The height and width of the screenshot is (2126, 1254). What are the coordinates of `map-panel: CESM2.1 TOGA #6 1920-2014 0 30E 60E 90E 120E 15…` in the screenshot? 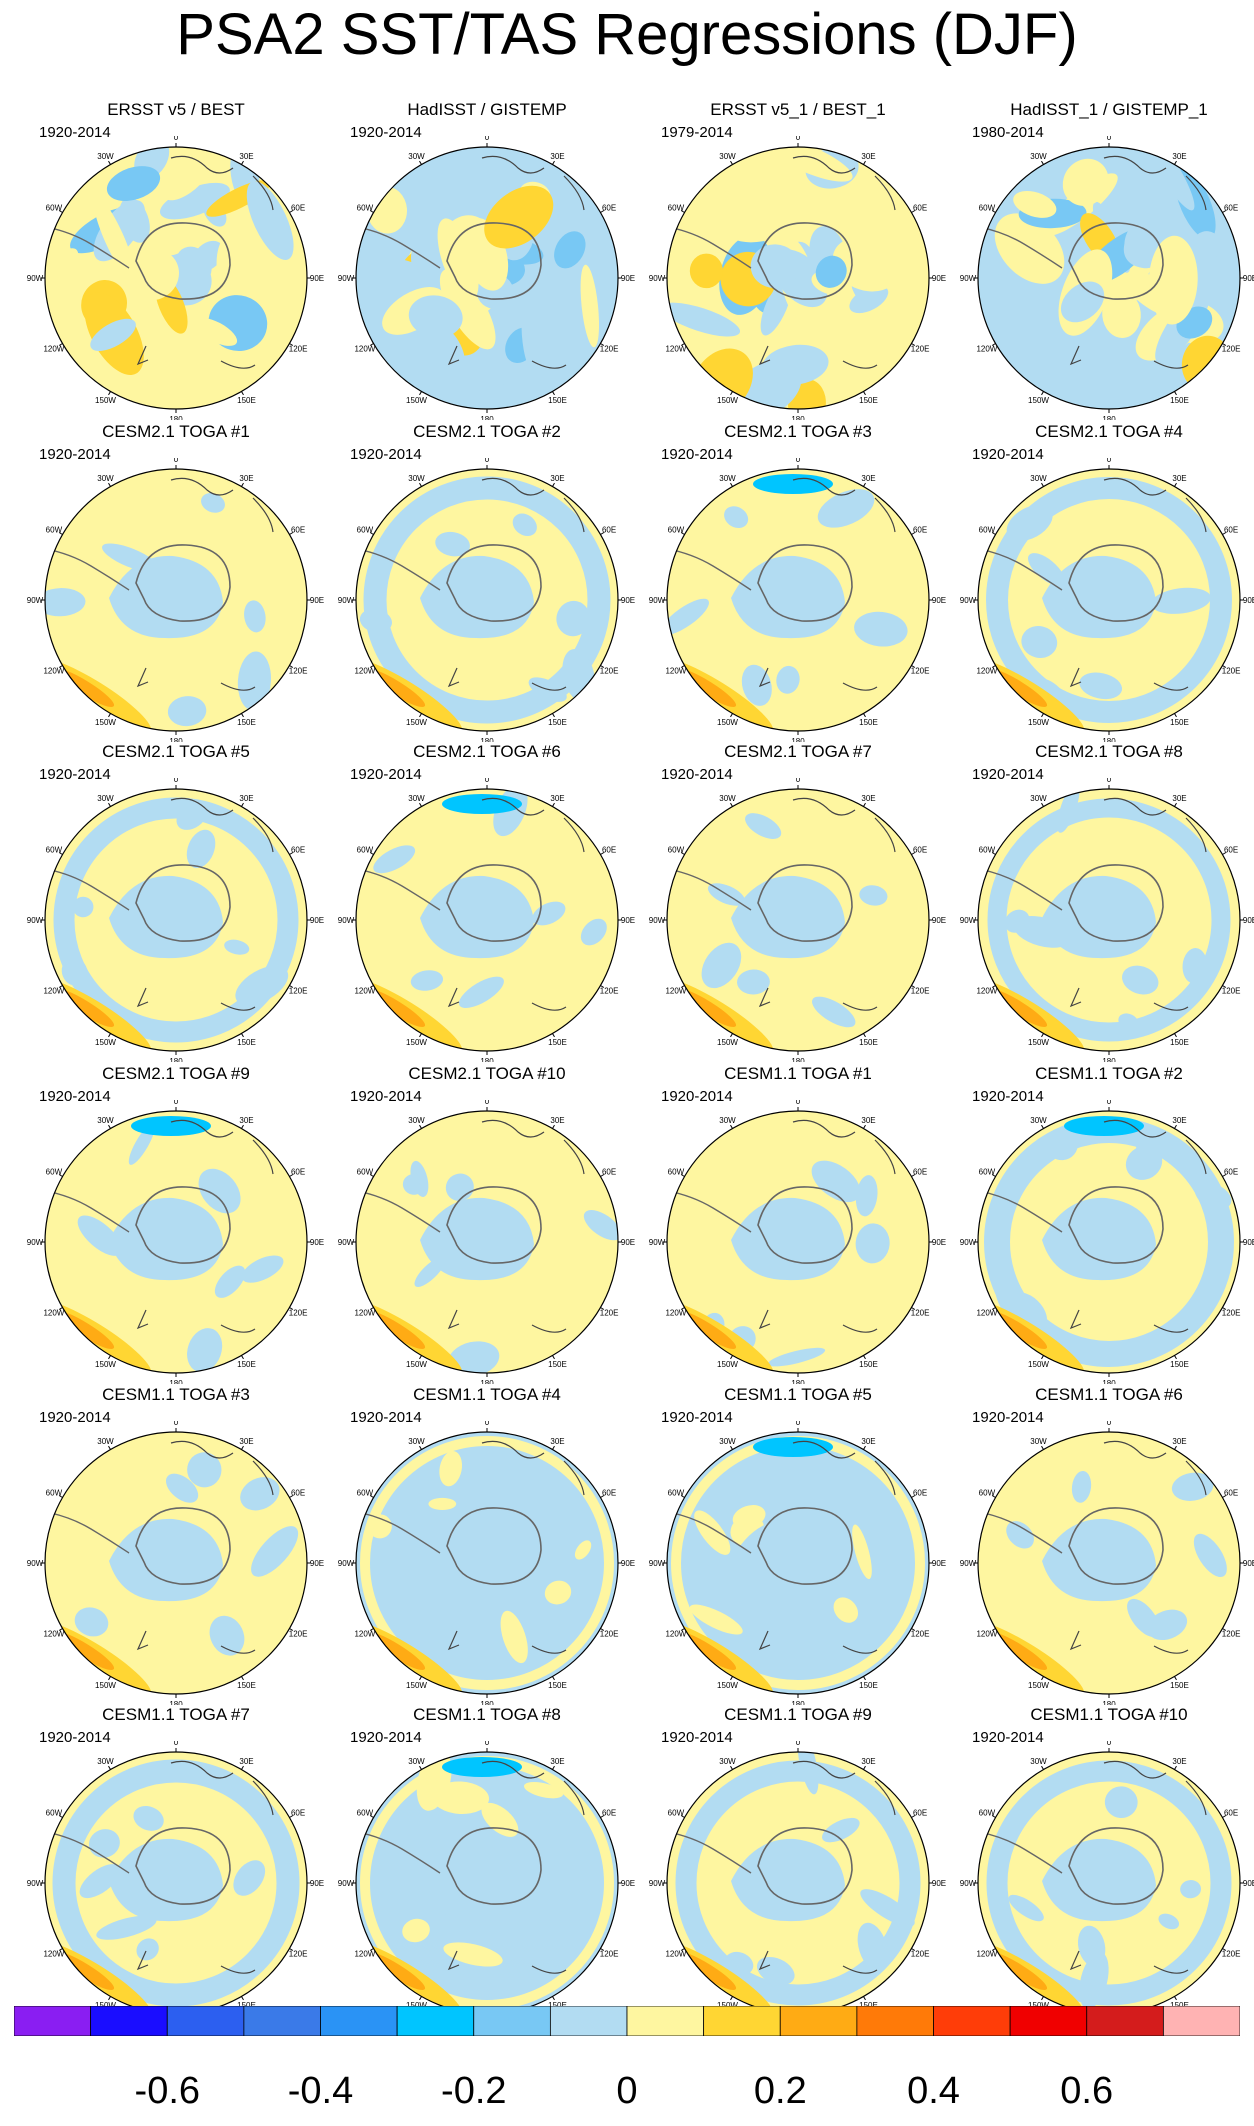 It's located at (487, 902).